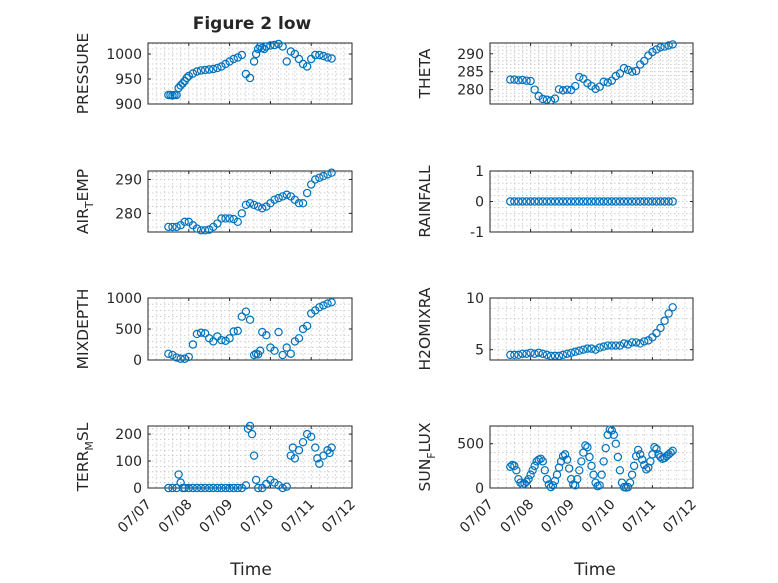 The width and height of the screenshot is (778, 583). Describe the element at coordinates (470, 73) in the screenshot. I see `y-tick-label: 285` at that location.